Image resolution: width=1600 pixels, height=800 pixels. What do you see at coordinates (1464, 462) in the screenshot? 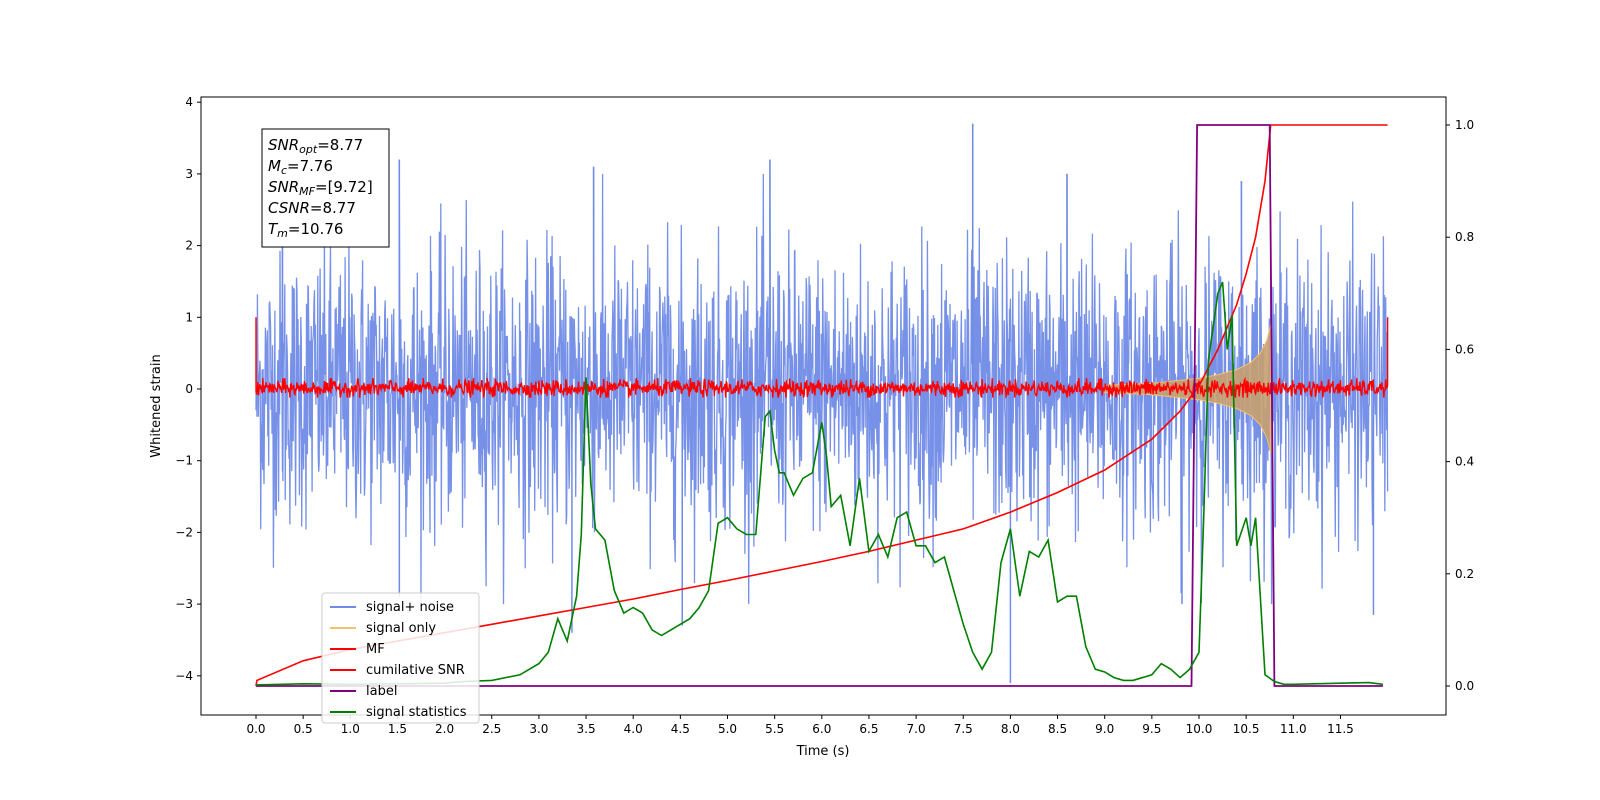
I see `y2-tick-label: 0.4` at bounding box center [1464, 462].